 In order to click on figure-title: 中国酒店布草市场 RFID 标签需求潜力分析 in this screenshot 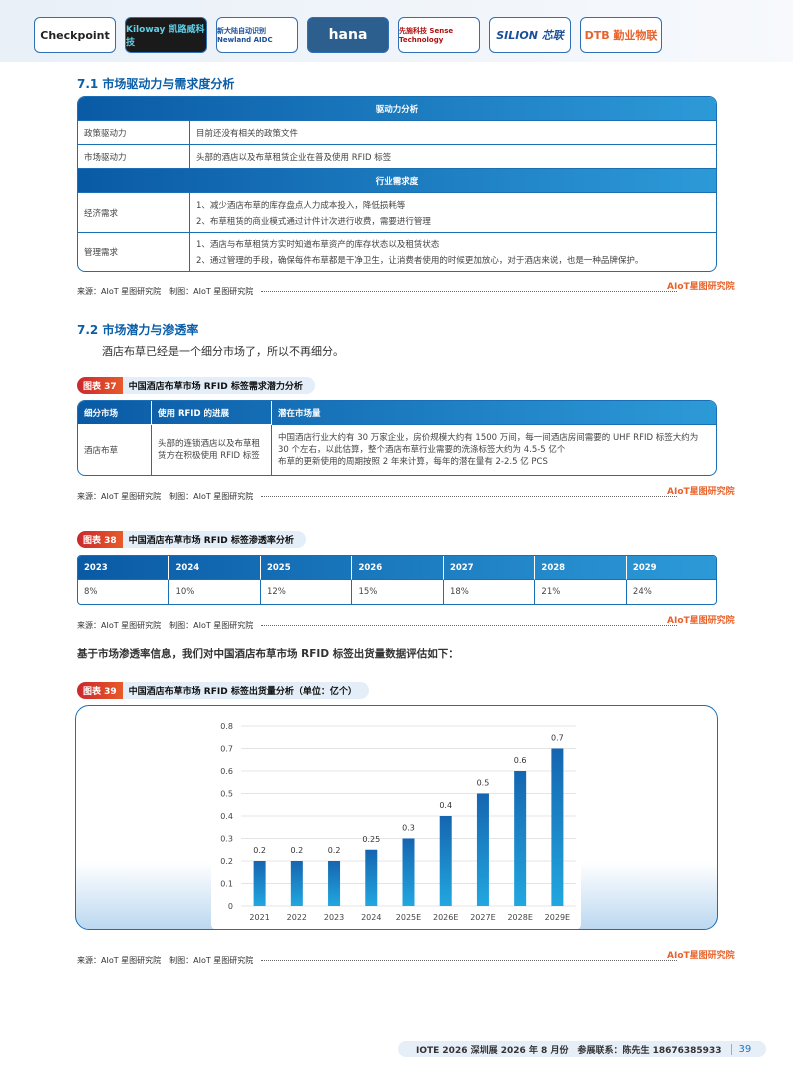, I will do `click(218, 385)`.